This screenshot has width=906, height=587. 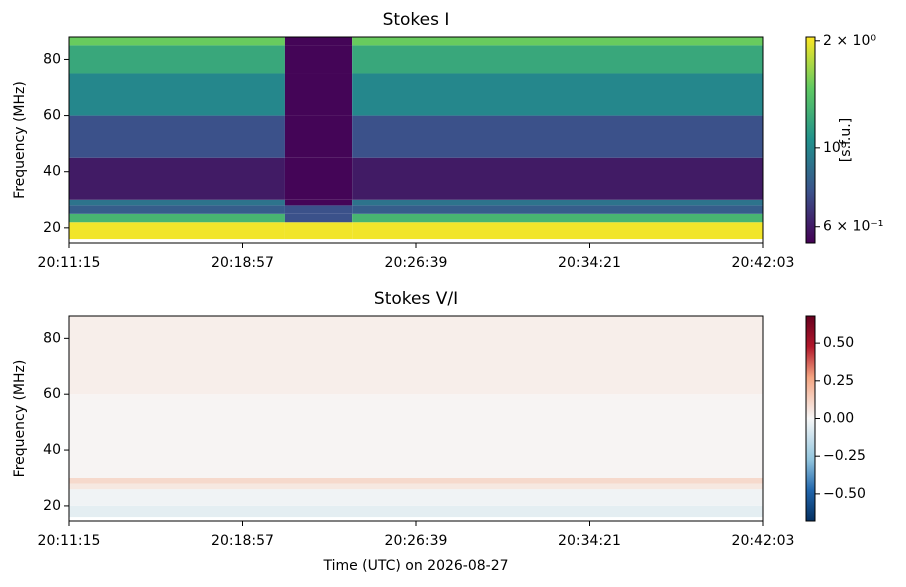 I want to click on colorbar-tick-label: 0.00, so click(x=838, y=419).